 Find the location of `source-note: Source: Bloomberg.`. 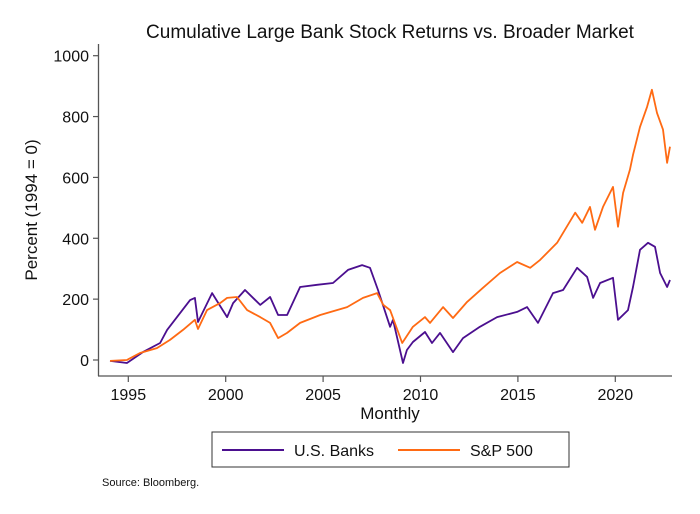

source-note: Source: Bloomberg. is located at coordinates (150, 483).